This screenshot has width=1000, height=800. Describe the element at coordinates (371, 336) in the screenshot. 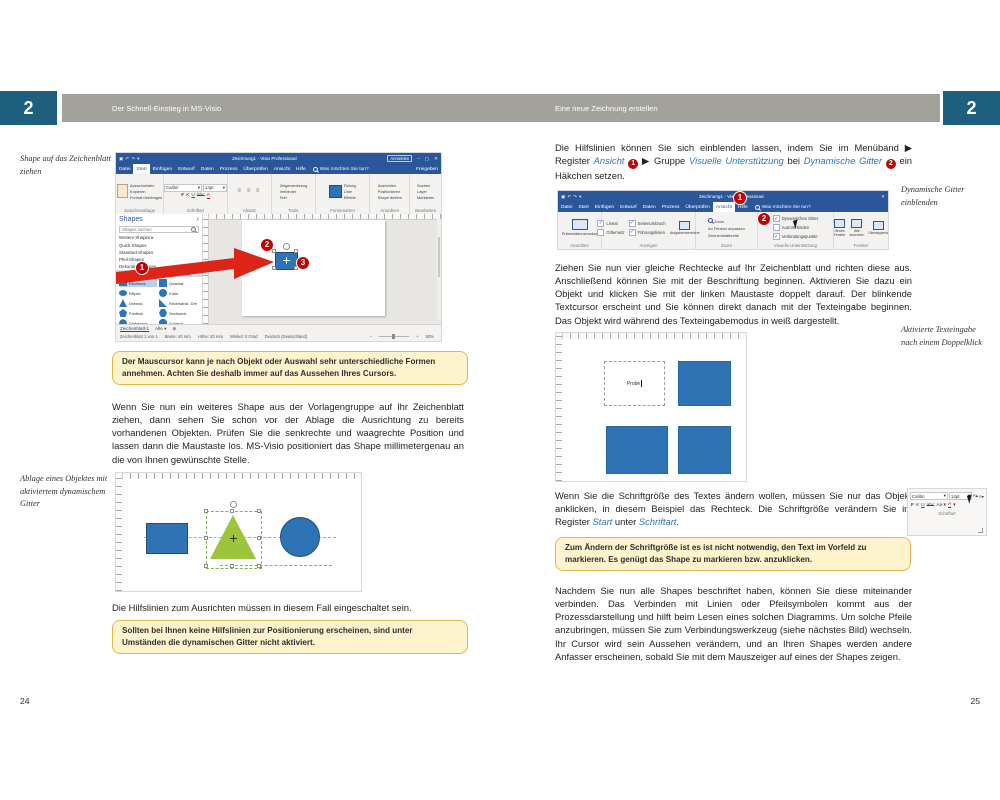

I see `zoom-out-button: −` at that location.